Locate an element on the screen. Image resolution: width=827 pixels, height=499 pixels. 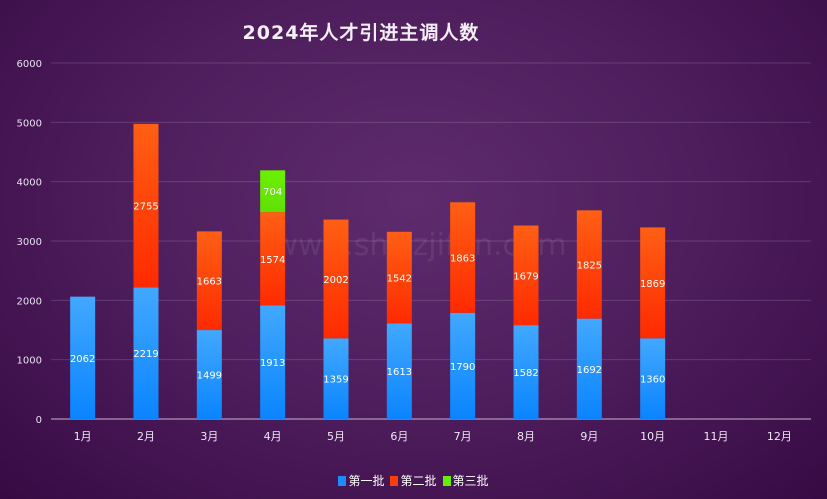
x-tick-label: 5月 is located at coordinates (336, 436).